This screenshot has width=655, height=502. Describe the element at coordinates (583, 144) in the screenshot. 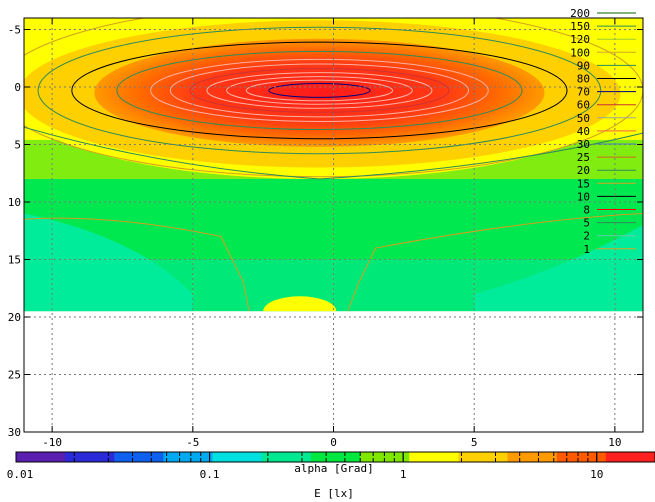

I see `legend-entry-label: 30` at that location.